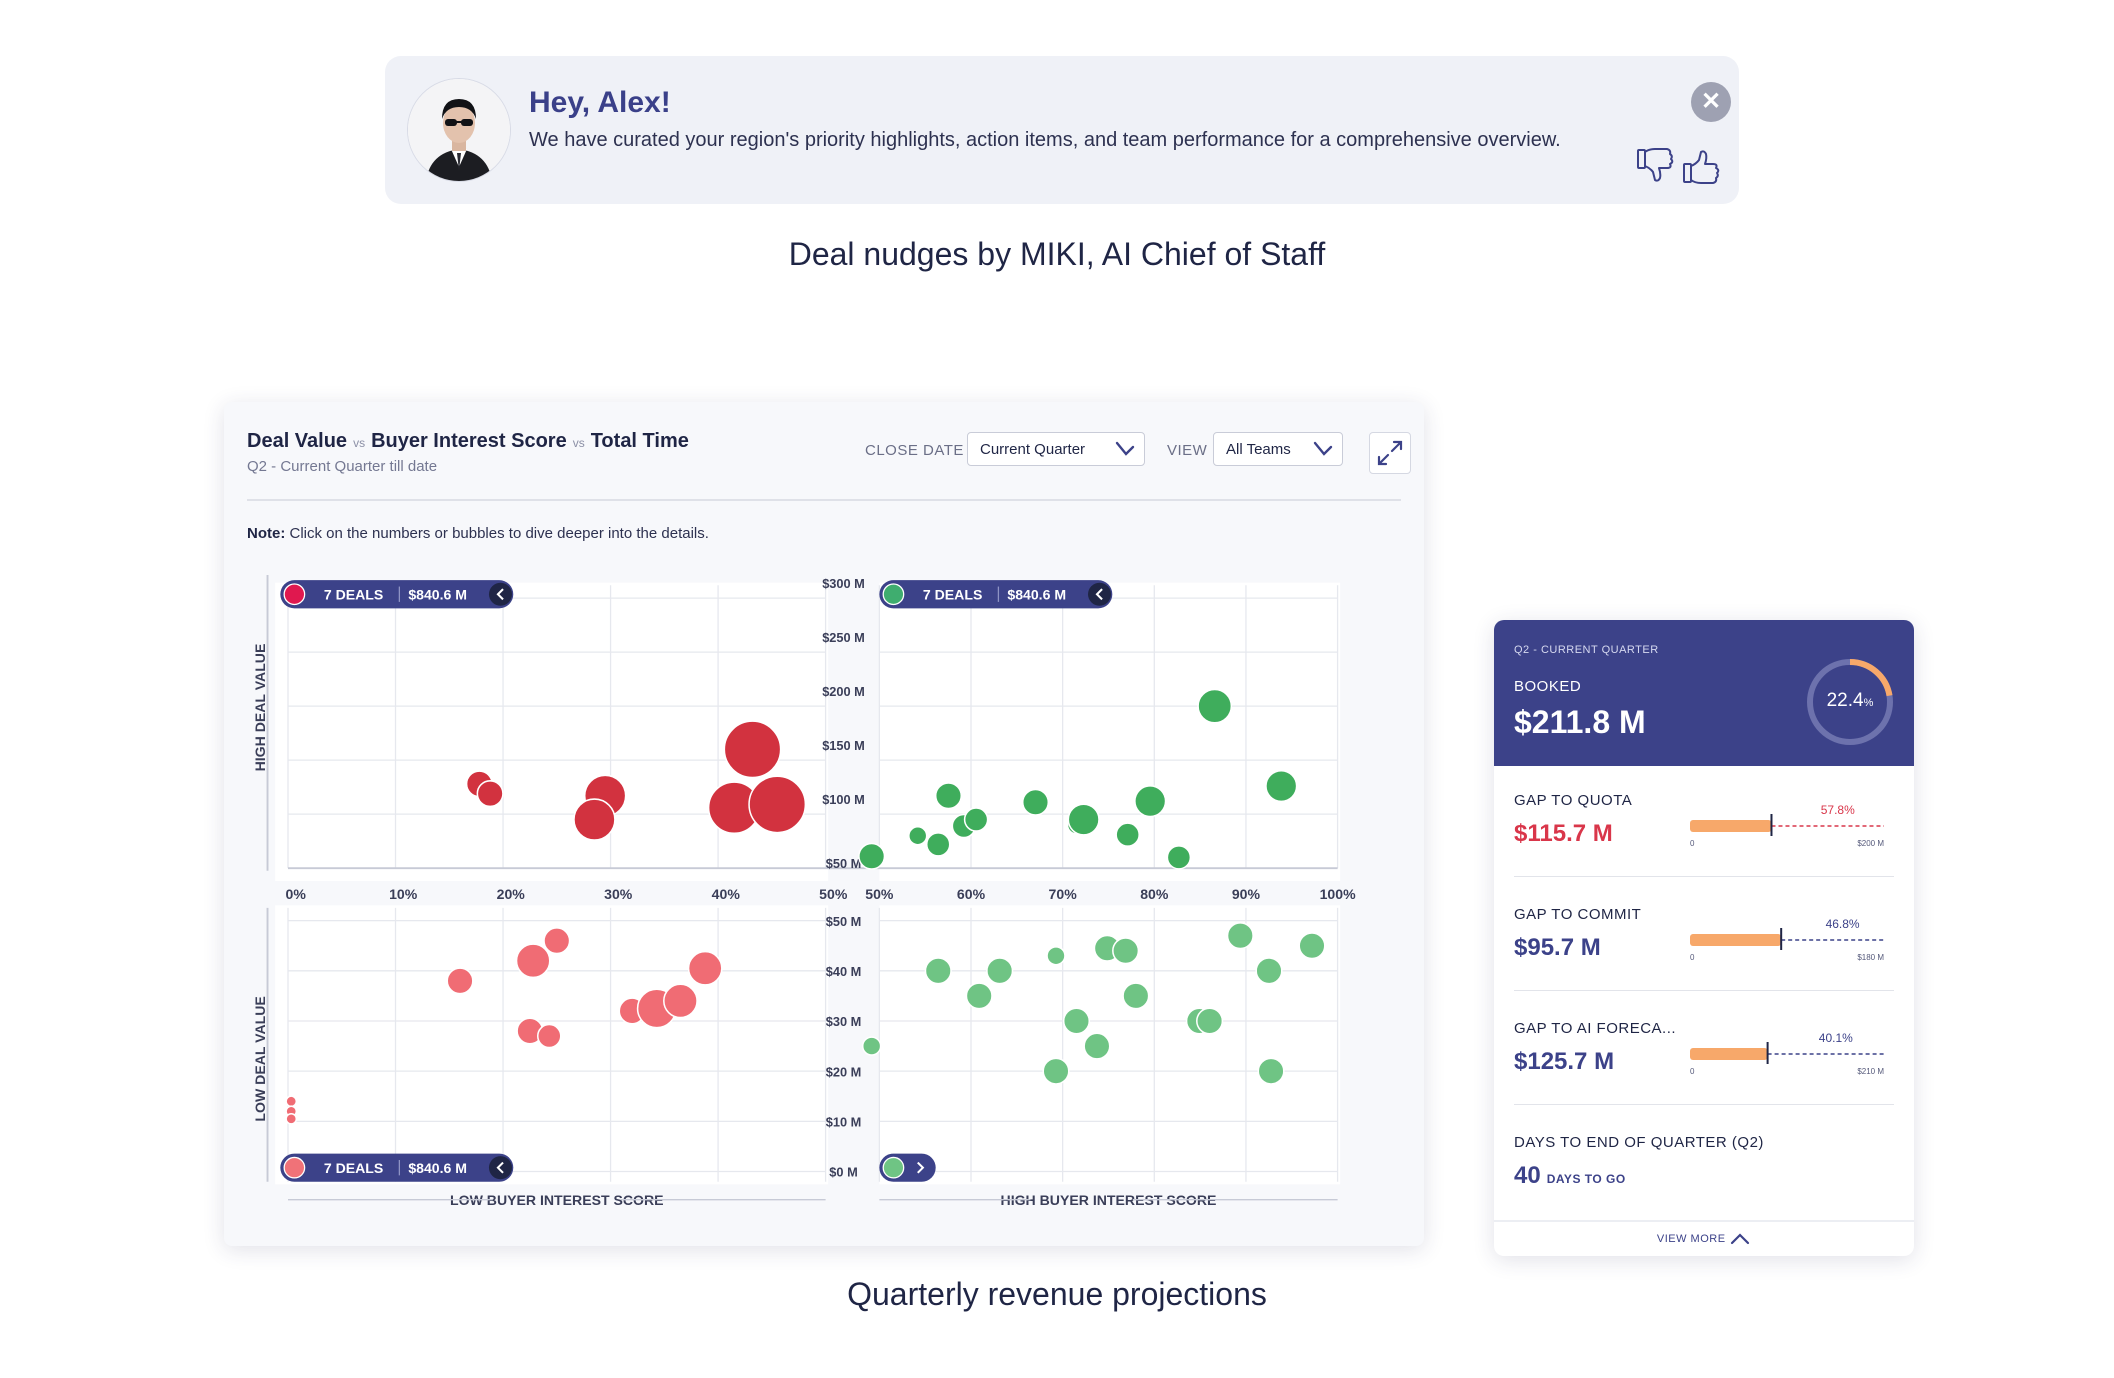 This screenshot has height=1378, width=2114. What do you see at coordinates (1527, 1175) in the screenshot?
I see `days-number: 40` at bounding box center [1527, 1175].